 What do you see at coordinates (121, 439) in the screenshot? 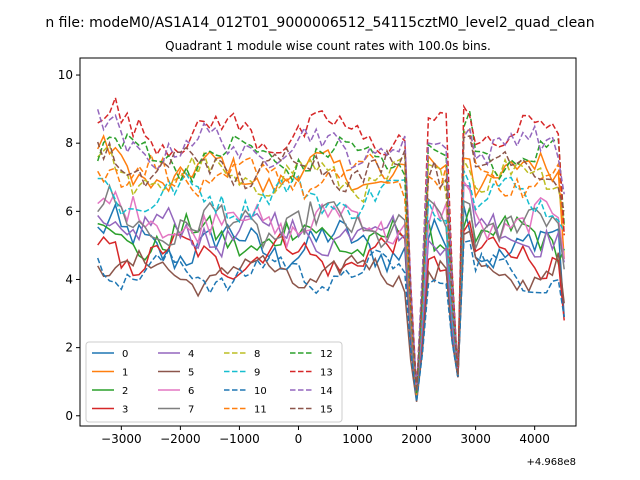
I see `x-tick-label: −3000` at bounding box center [121, 439].